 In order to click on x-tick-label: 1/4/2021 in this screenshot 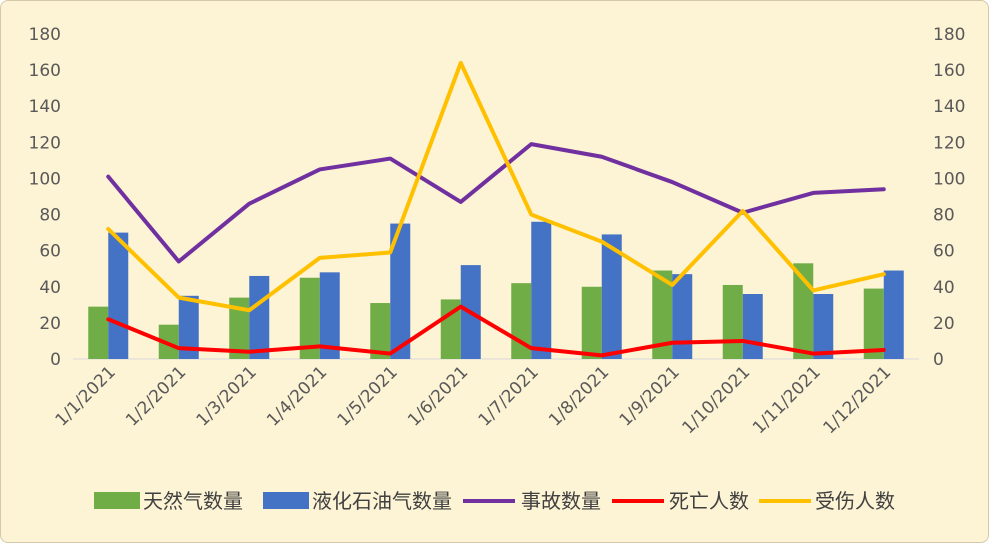, I will do `click(297, 396)`.